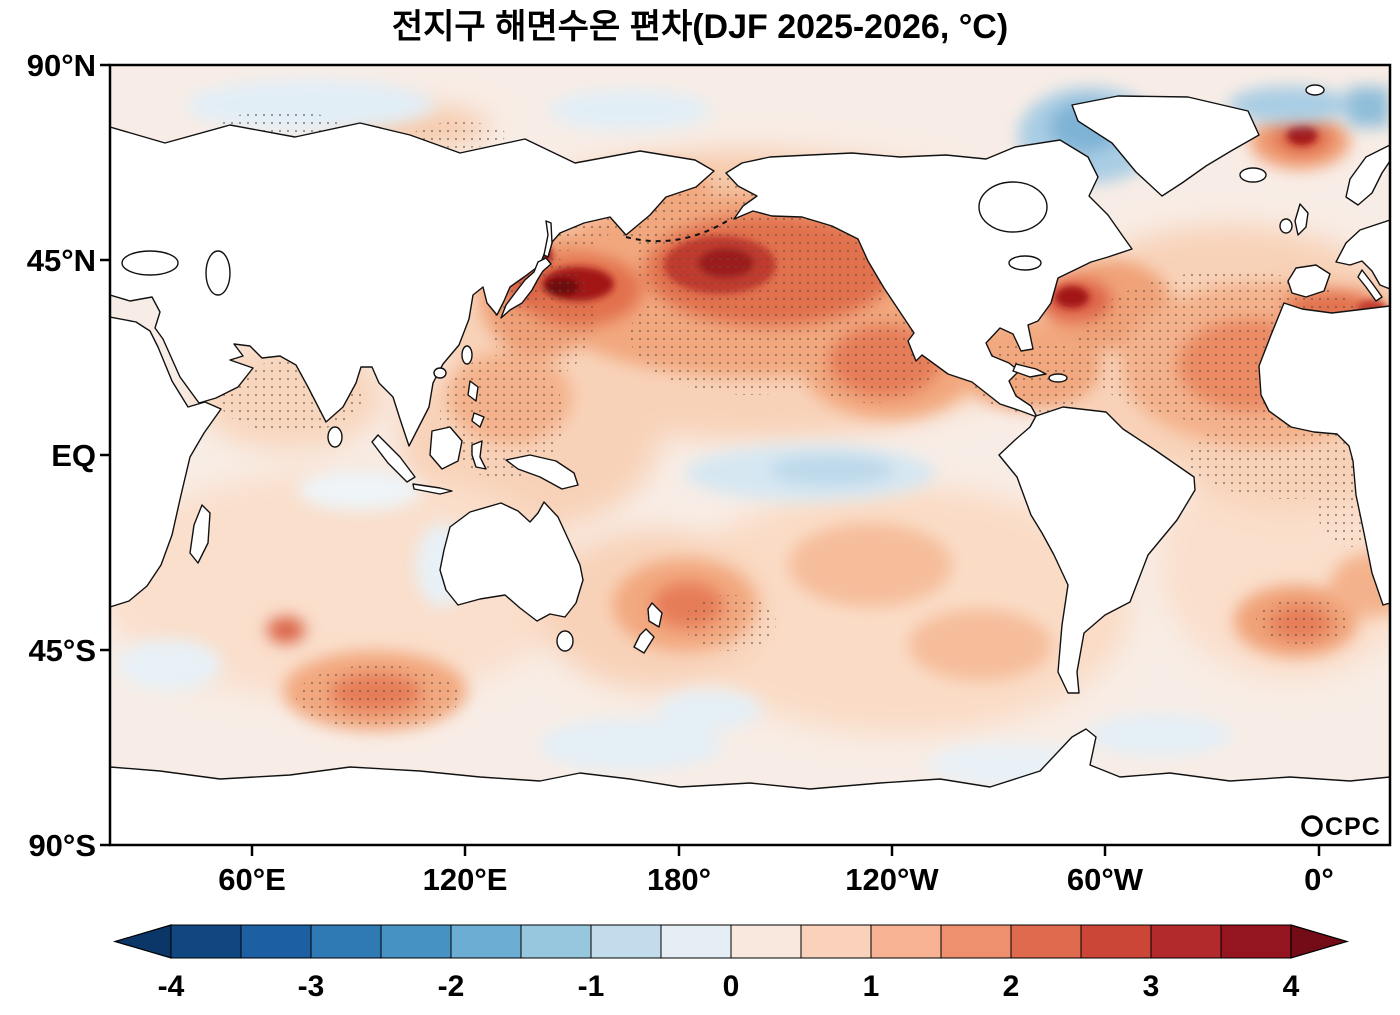  Describe the element at coordinates (171, 986) in the screenshot. I see `colorbar-tick-minus4: -4` at that location.